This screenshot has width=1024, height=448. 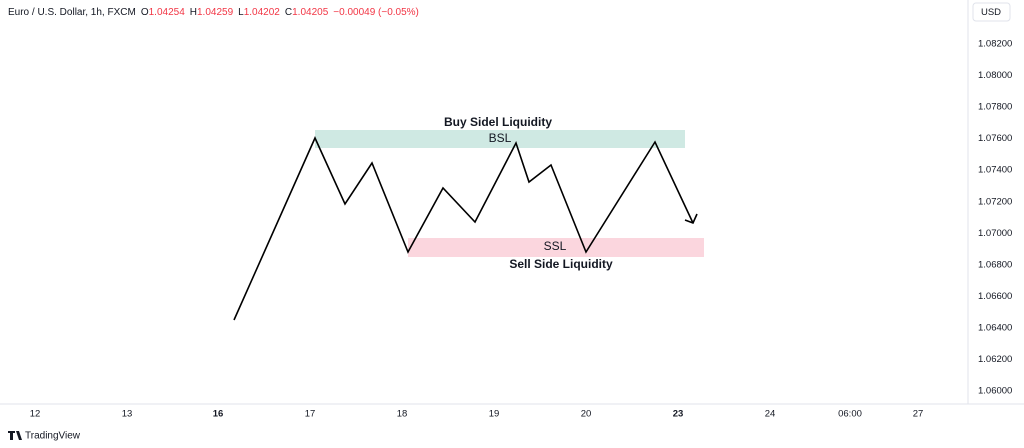 What do you see at coordinates (402, 414) in the screenshot?
I see `time-tick-label: 18` at bounding box center [402, 414].